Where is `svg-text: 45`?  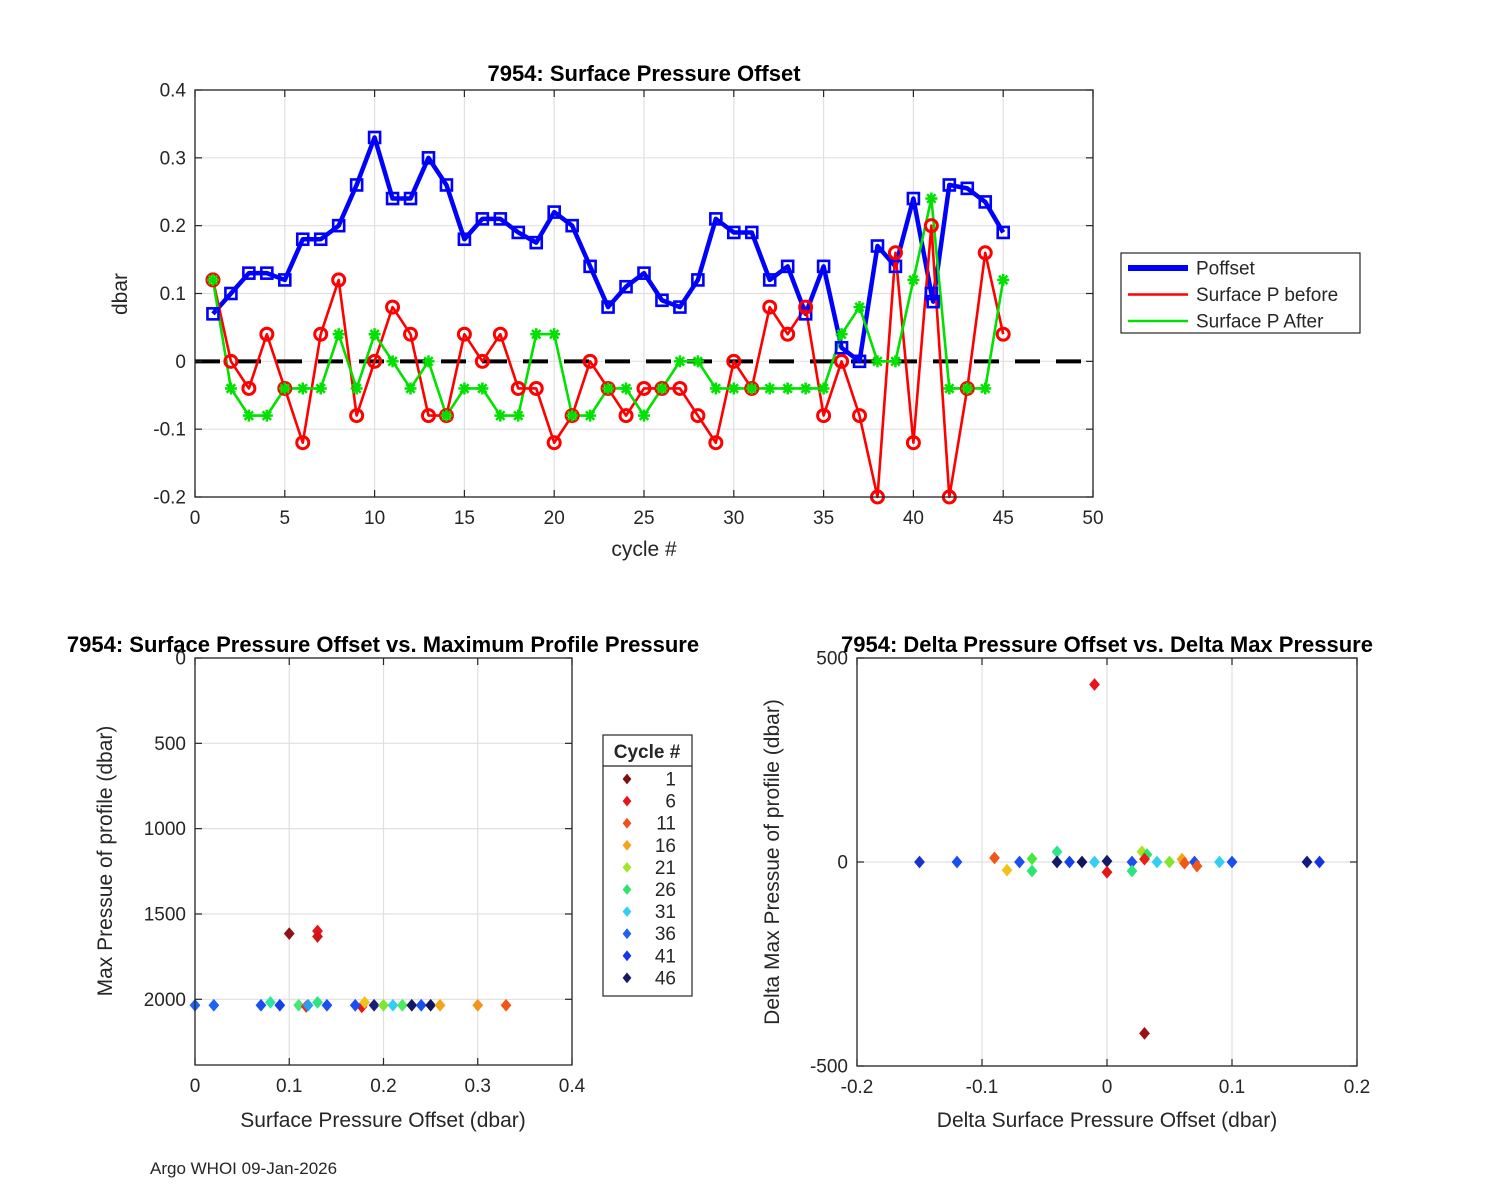 svg-text: 45 is located at coordinates (1003, 518).